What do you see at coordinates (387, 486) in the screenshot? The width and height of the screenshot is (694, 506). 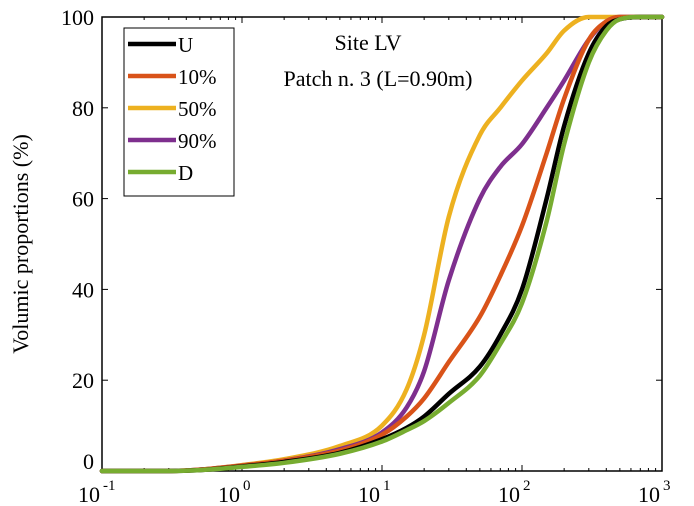 I see `x-tick-label-exponent: 1` at bounding box center [387, 486].